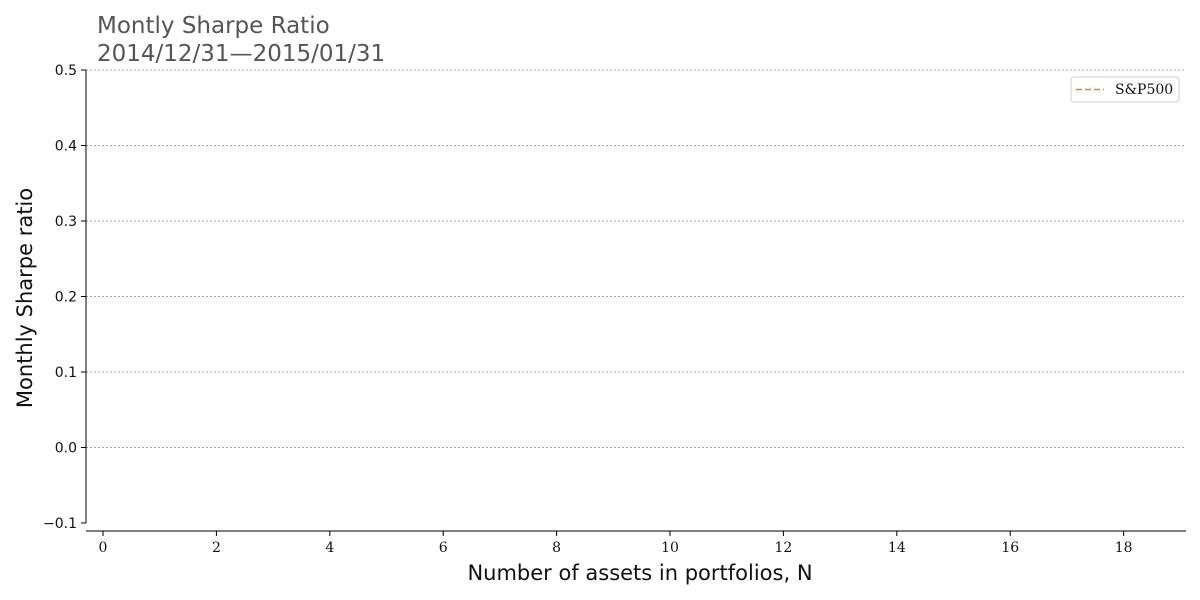 The width and height of the screenshot is (1200, 600). I want to click on ytick-label-5: 0.4, so click(66, 147).